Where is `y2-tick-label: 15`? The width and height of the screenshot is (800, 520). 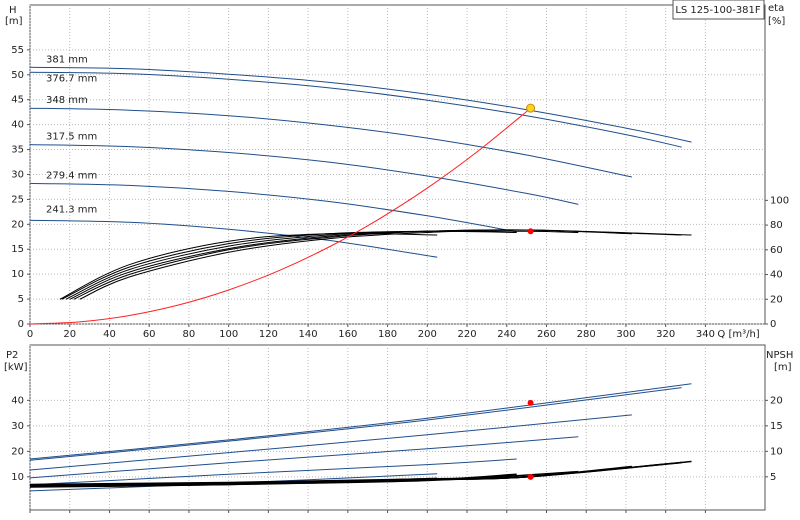 y2-tick-label: 15 is located at coordinates (776, 426).